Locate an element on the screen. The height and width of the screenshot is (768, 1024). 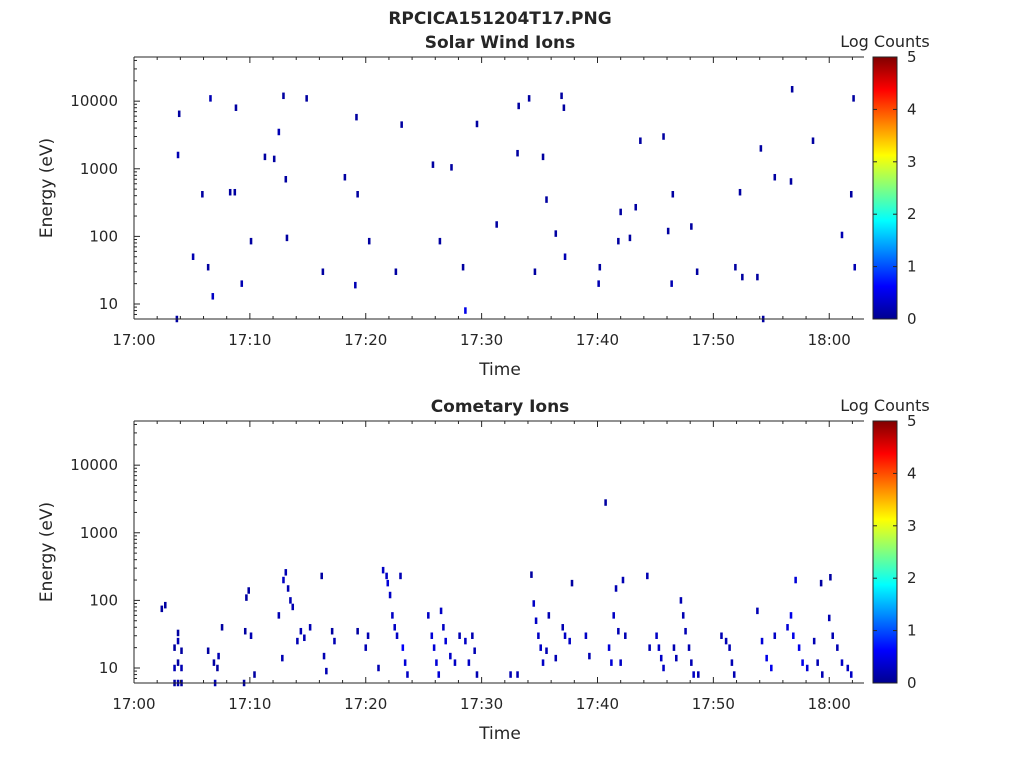
colorbar-tick-label: 4 is located at coordinates (912, 109).